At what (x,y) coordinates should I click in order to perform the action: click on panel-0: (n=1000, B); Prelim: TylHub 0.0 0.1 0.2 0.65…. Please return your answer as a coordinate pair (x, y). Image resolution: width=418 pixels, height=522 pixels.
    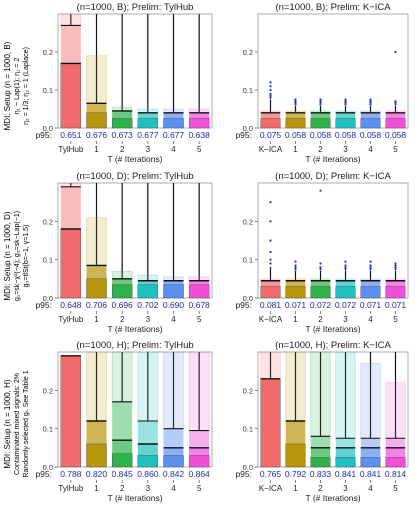
    Looking at the image, I should click on (124, 83).